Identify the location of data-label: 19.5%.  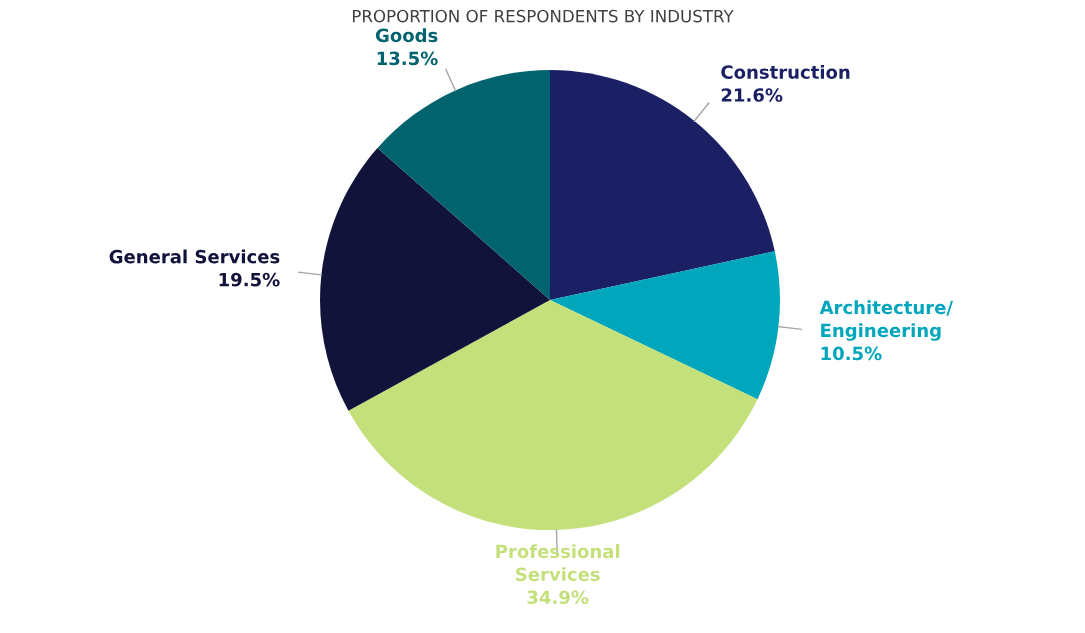
(249, 279).